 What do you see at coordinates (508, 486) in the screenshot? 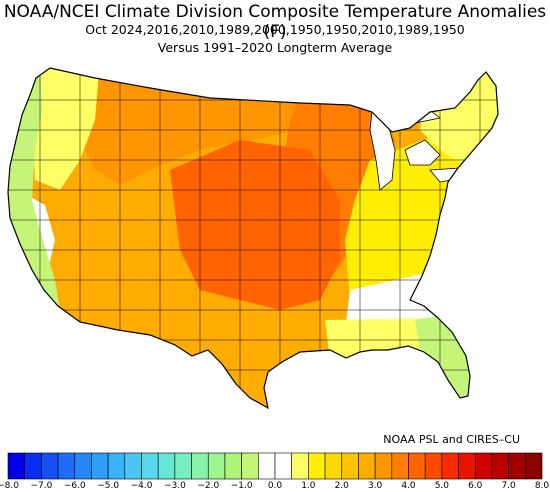
I see `colorbar-tick-label: 7.0` at bounding box center [508, 486].